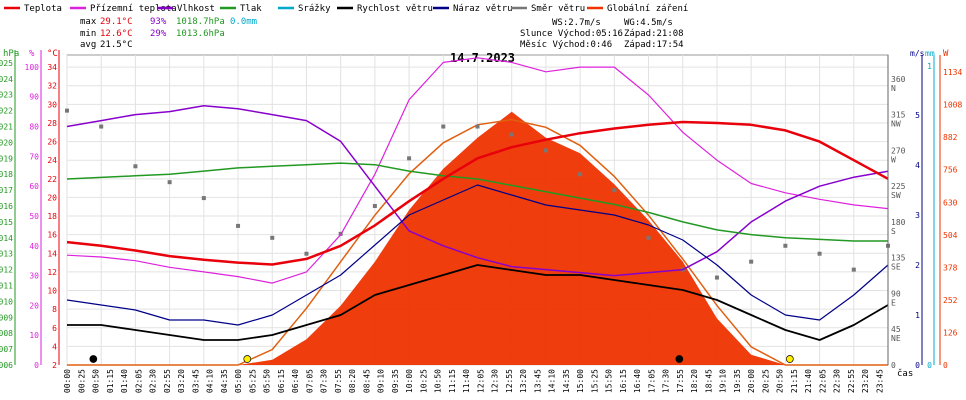 The image size is (966, 400). What do you see at coordinates (195, 381) in the screenshot?
I see `x-tick-9: 03:45` at bounding box center [195, 381].